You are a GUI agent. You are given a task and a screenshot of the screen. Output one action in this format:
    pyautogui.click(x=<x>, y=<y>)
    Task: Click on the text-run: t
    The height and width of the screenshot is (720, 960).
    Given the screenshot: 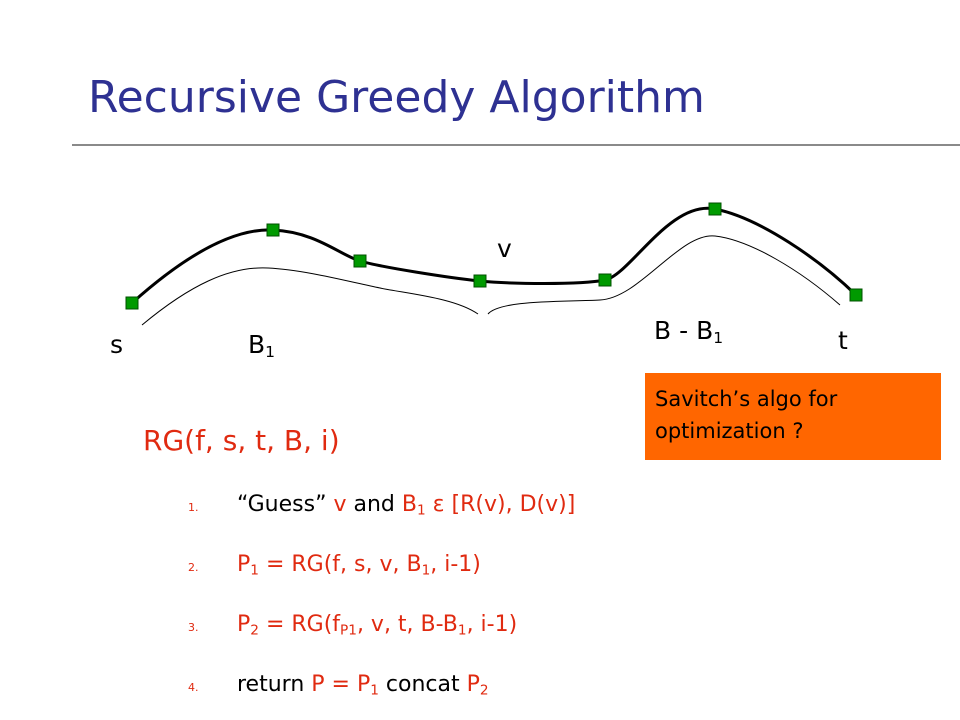 What is the action you would take?
    pyautogui.click(x=843, y=340)
    